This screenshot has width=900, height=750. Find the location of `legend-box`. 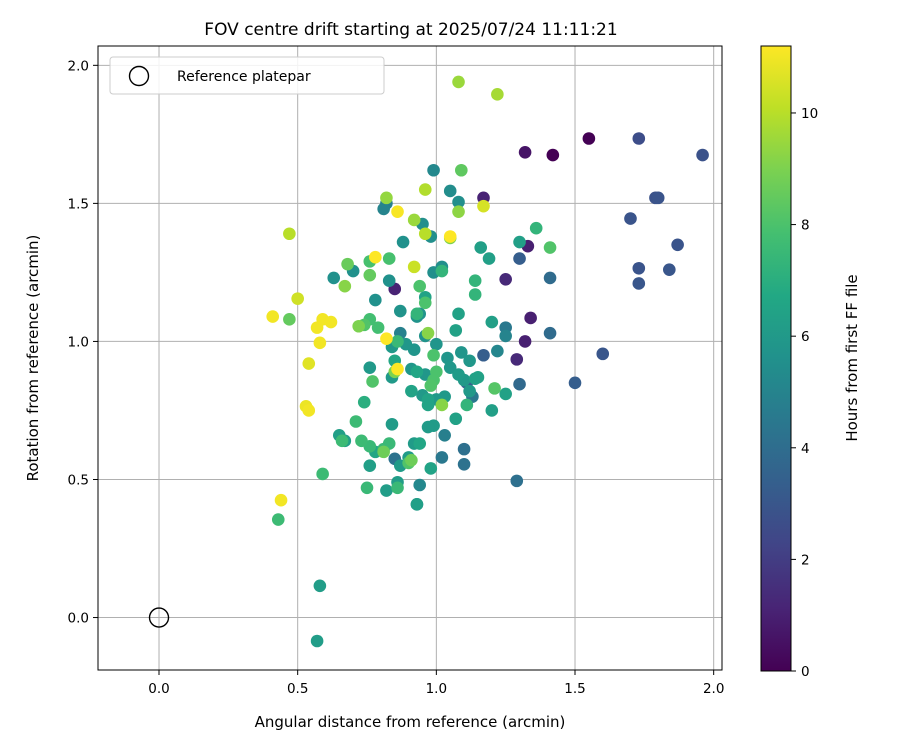

legend-box is located at coordinates (247, 75).